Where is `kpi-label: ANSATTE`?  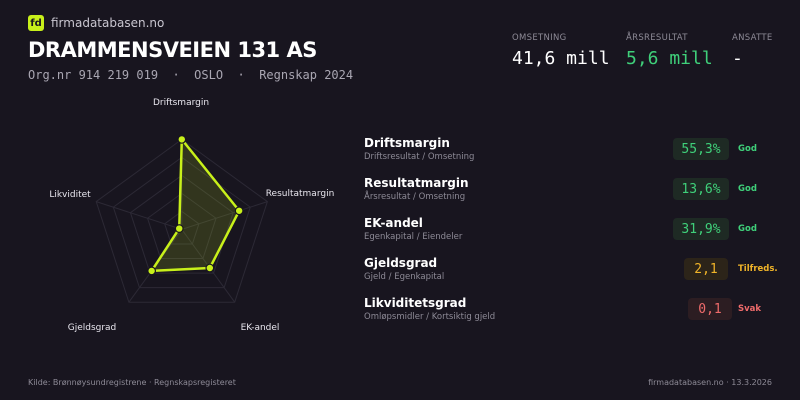 kpi-label: ANSATTE is located at coordinates (752, 38).